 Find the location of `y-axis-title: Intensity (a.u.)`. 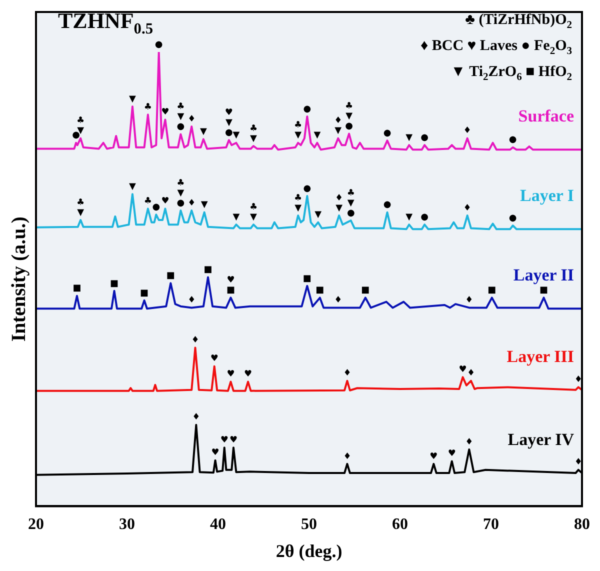

y-axis-title: Intensity (a.u.) is located at coordinates (19, 279).